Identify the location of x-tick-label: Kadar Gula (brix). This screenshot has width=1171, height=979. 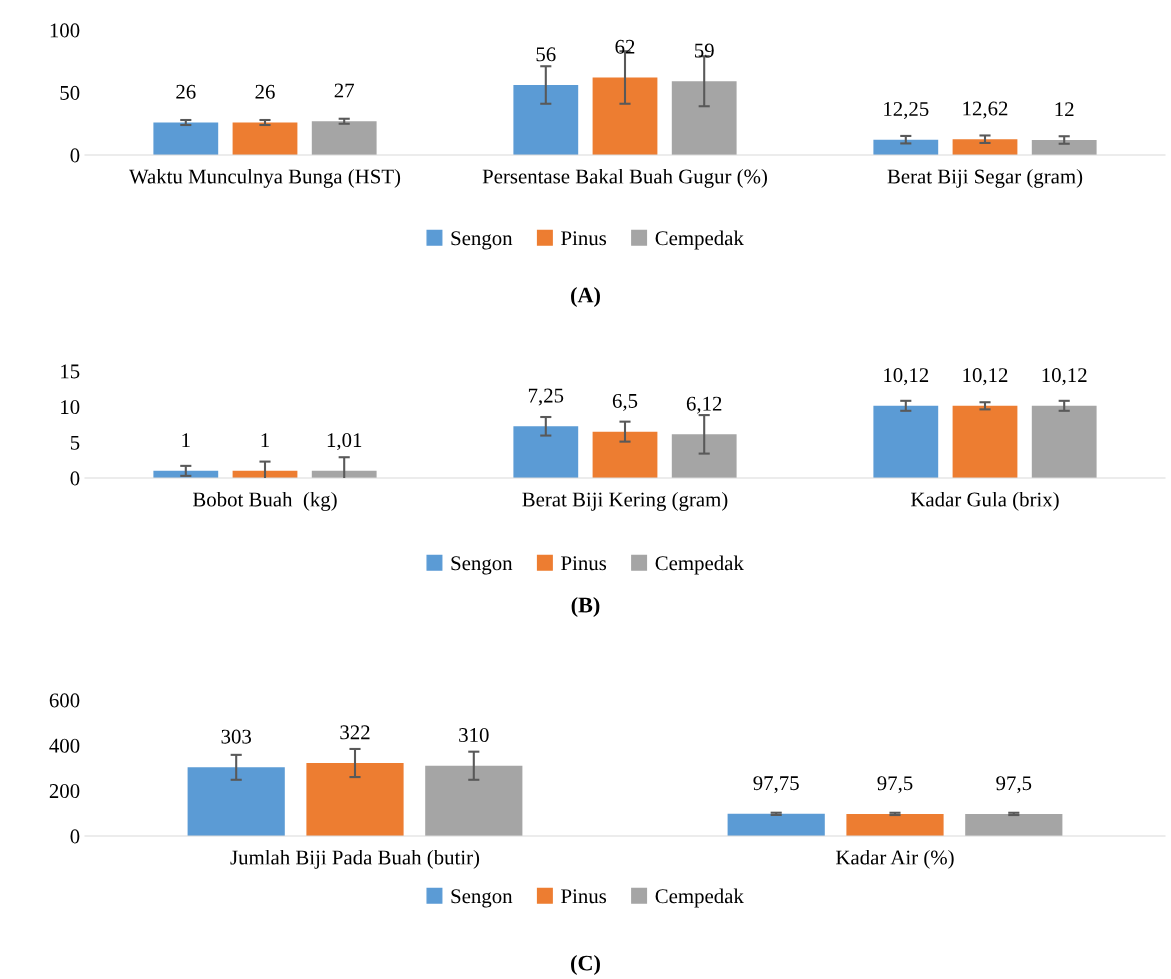
(984, 501).